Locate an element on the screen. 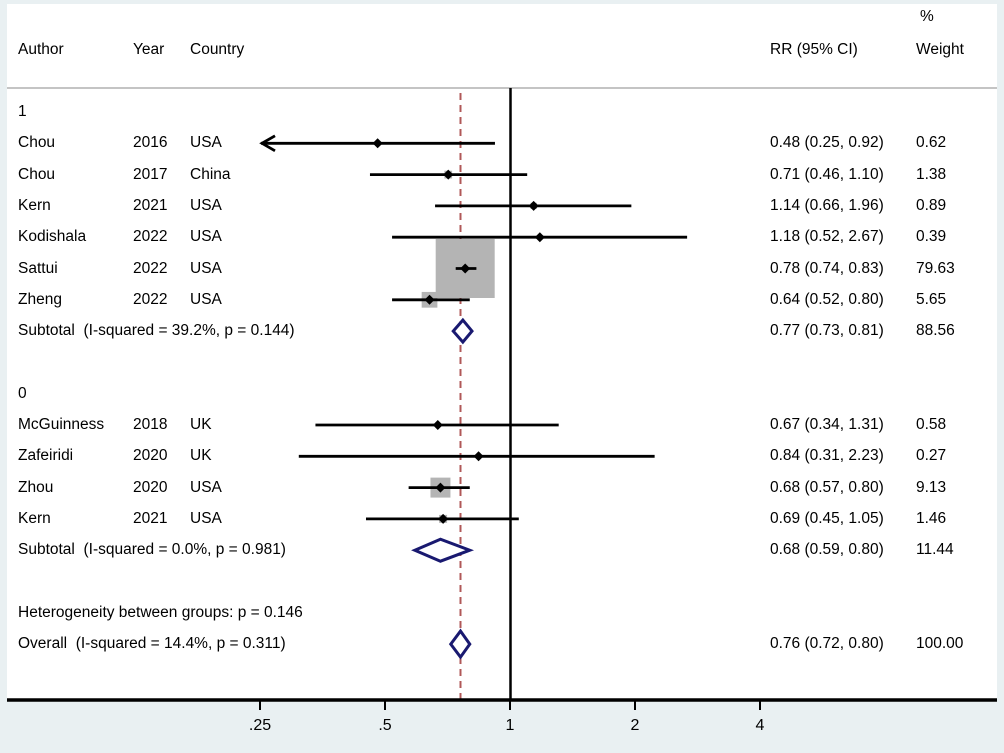 Image resolution: width=1004 pixels, height=753 pixels. study-weight: 79.63 is located at coordinates (935, 268).